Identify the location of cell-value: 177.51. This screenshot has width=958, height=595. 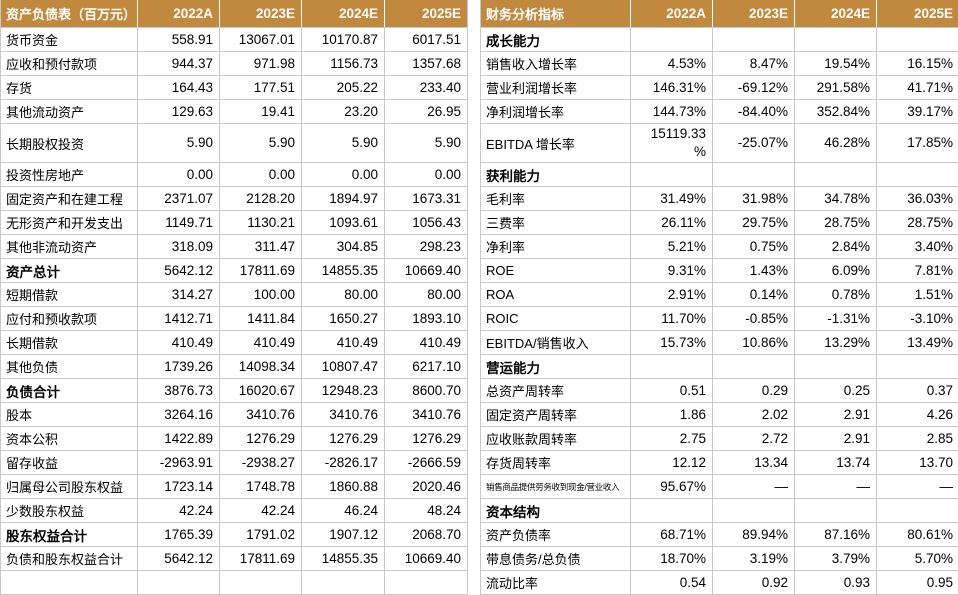
(261, 88).